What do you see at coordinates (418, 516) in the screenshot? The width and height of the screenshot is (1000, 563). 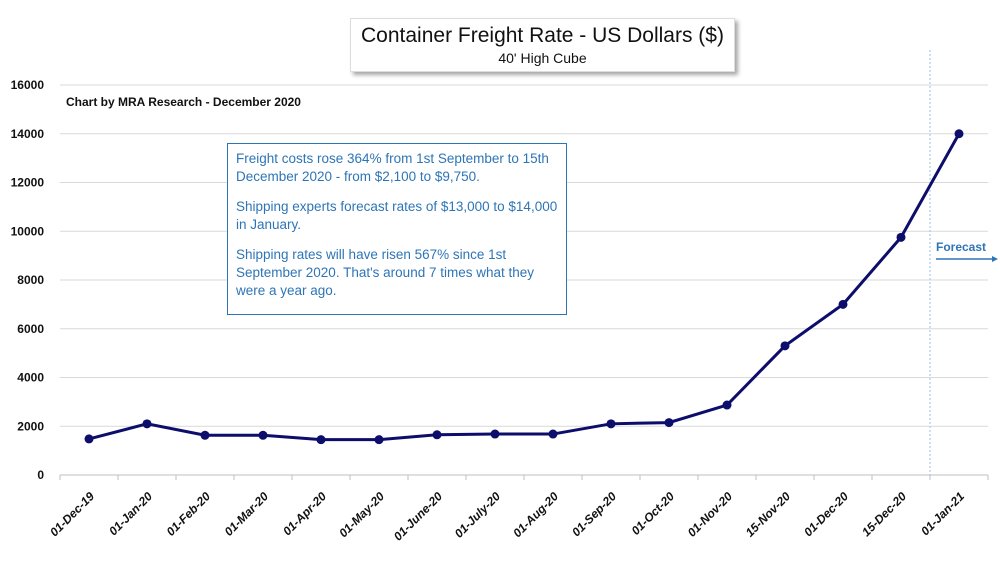 I see `x-tick-label: 01-June-20` at bounding box center [418, 516].